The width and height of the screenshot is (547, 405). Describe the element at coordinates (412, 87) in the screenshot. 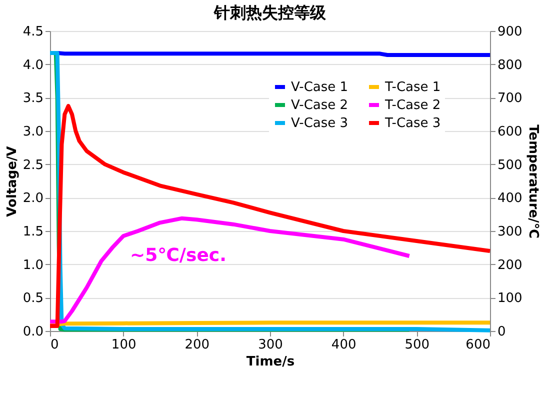

I see `legend-label: T-Case 1` at that location.